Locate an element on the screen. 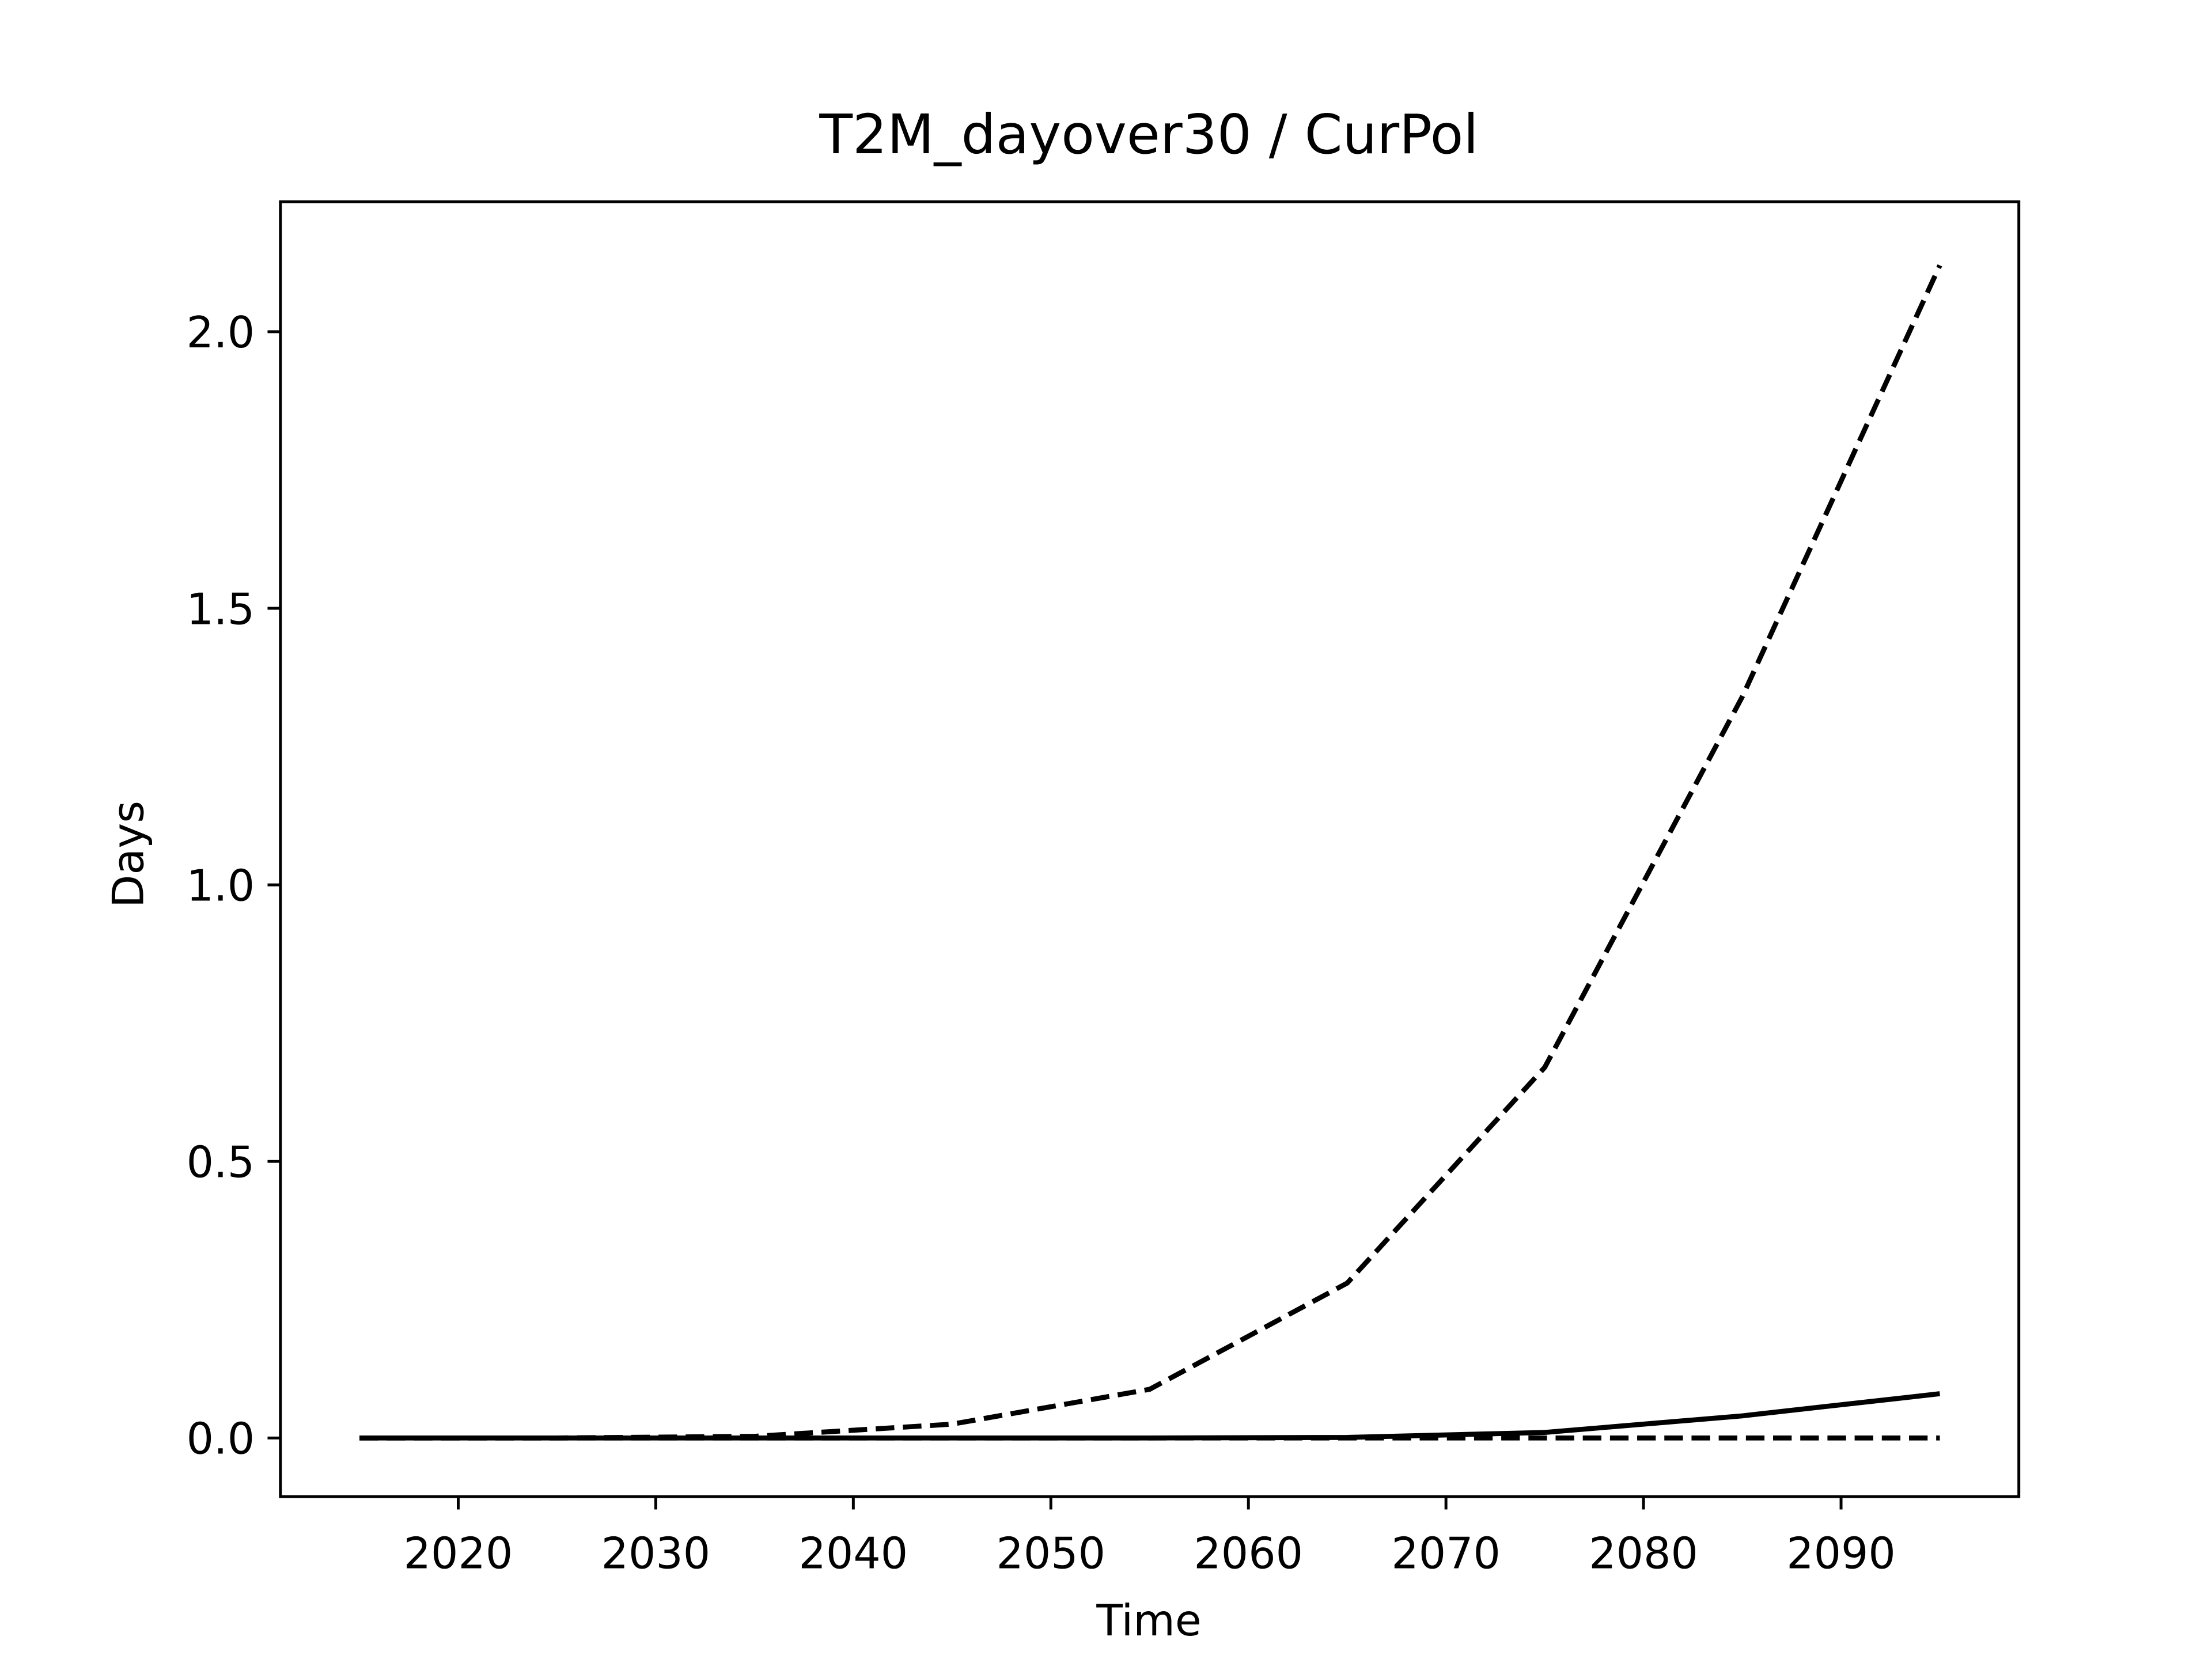 This screenshot has width=2212, height=1659. x-axis-label: Time is located at coordinates (1148, 1621).